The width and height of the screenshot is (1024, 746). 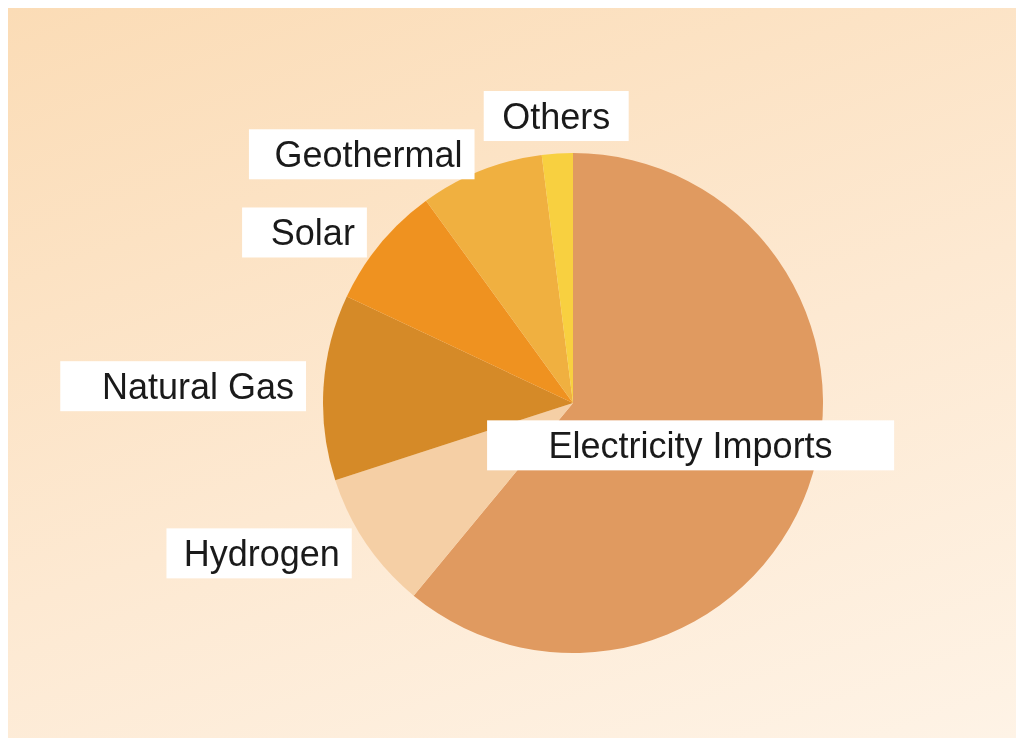 I want to click on slice-label: Others, so click(x=556, y=116).